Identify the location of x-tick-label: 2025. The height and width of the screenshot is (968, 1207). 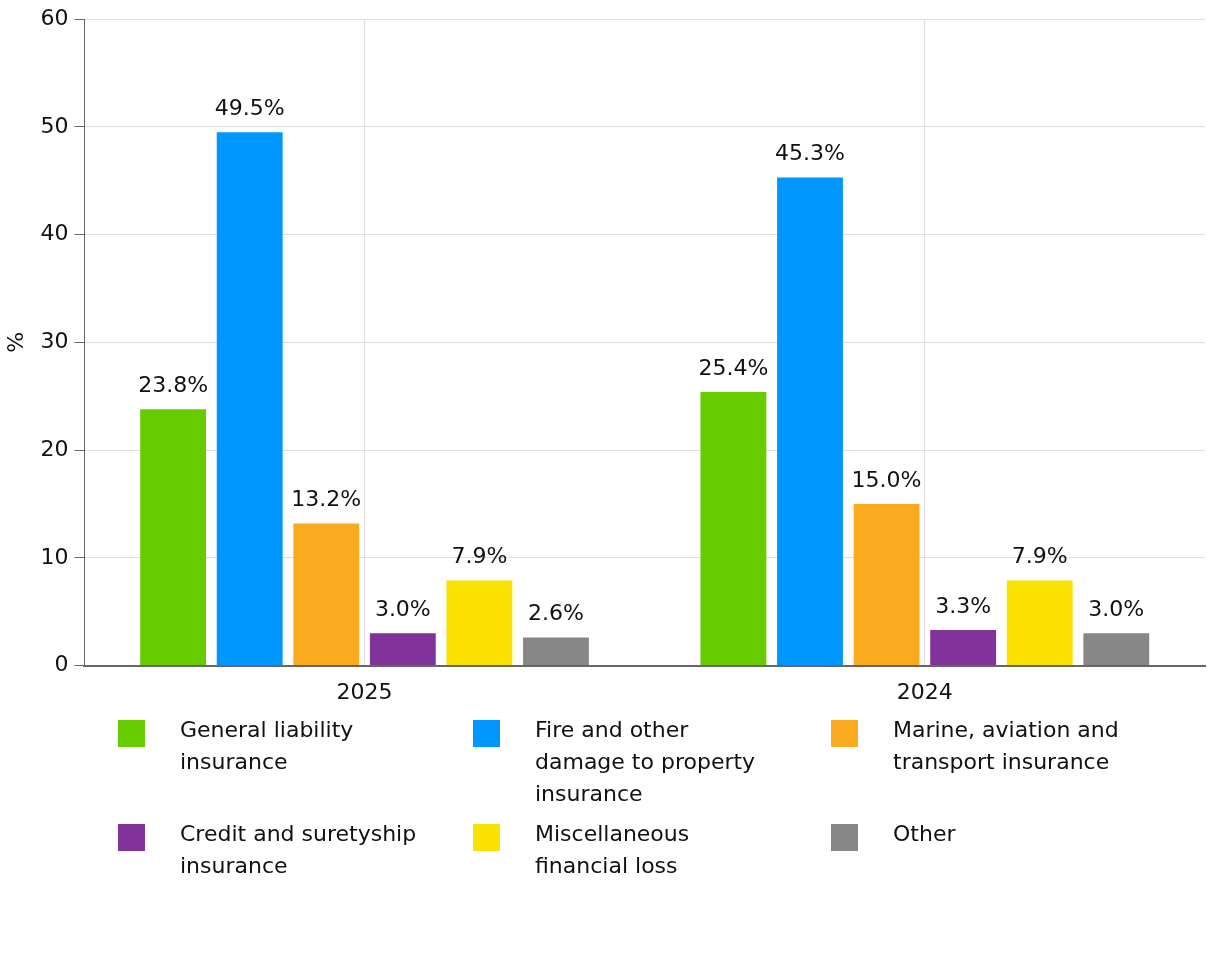
(364, 691).